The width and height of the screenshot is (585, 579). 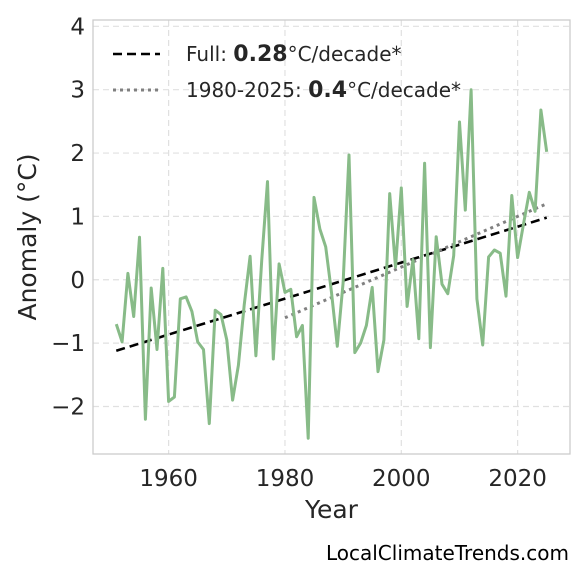 What do you see at coordinates (294, 54) in the screenshot?
I see `legend-entry: Full: 0.28°C/decade*` at bounding box center [294, 54].